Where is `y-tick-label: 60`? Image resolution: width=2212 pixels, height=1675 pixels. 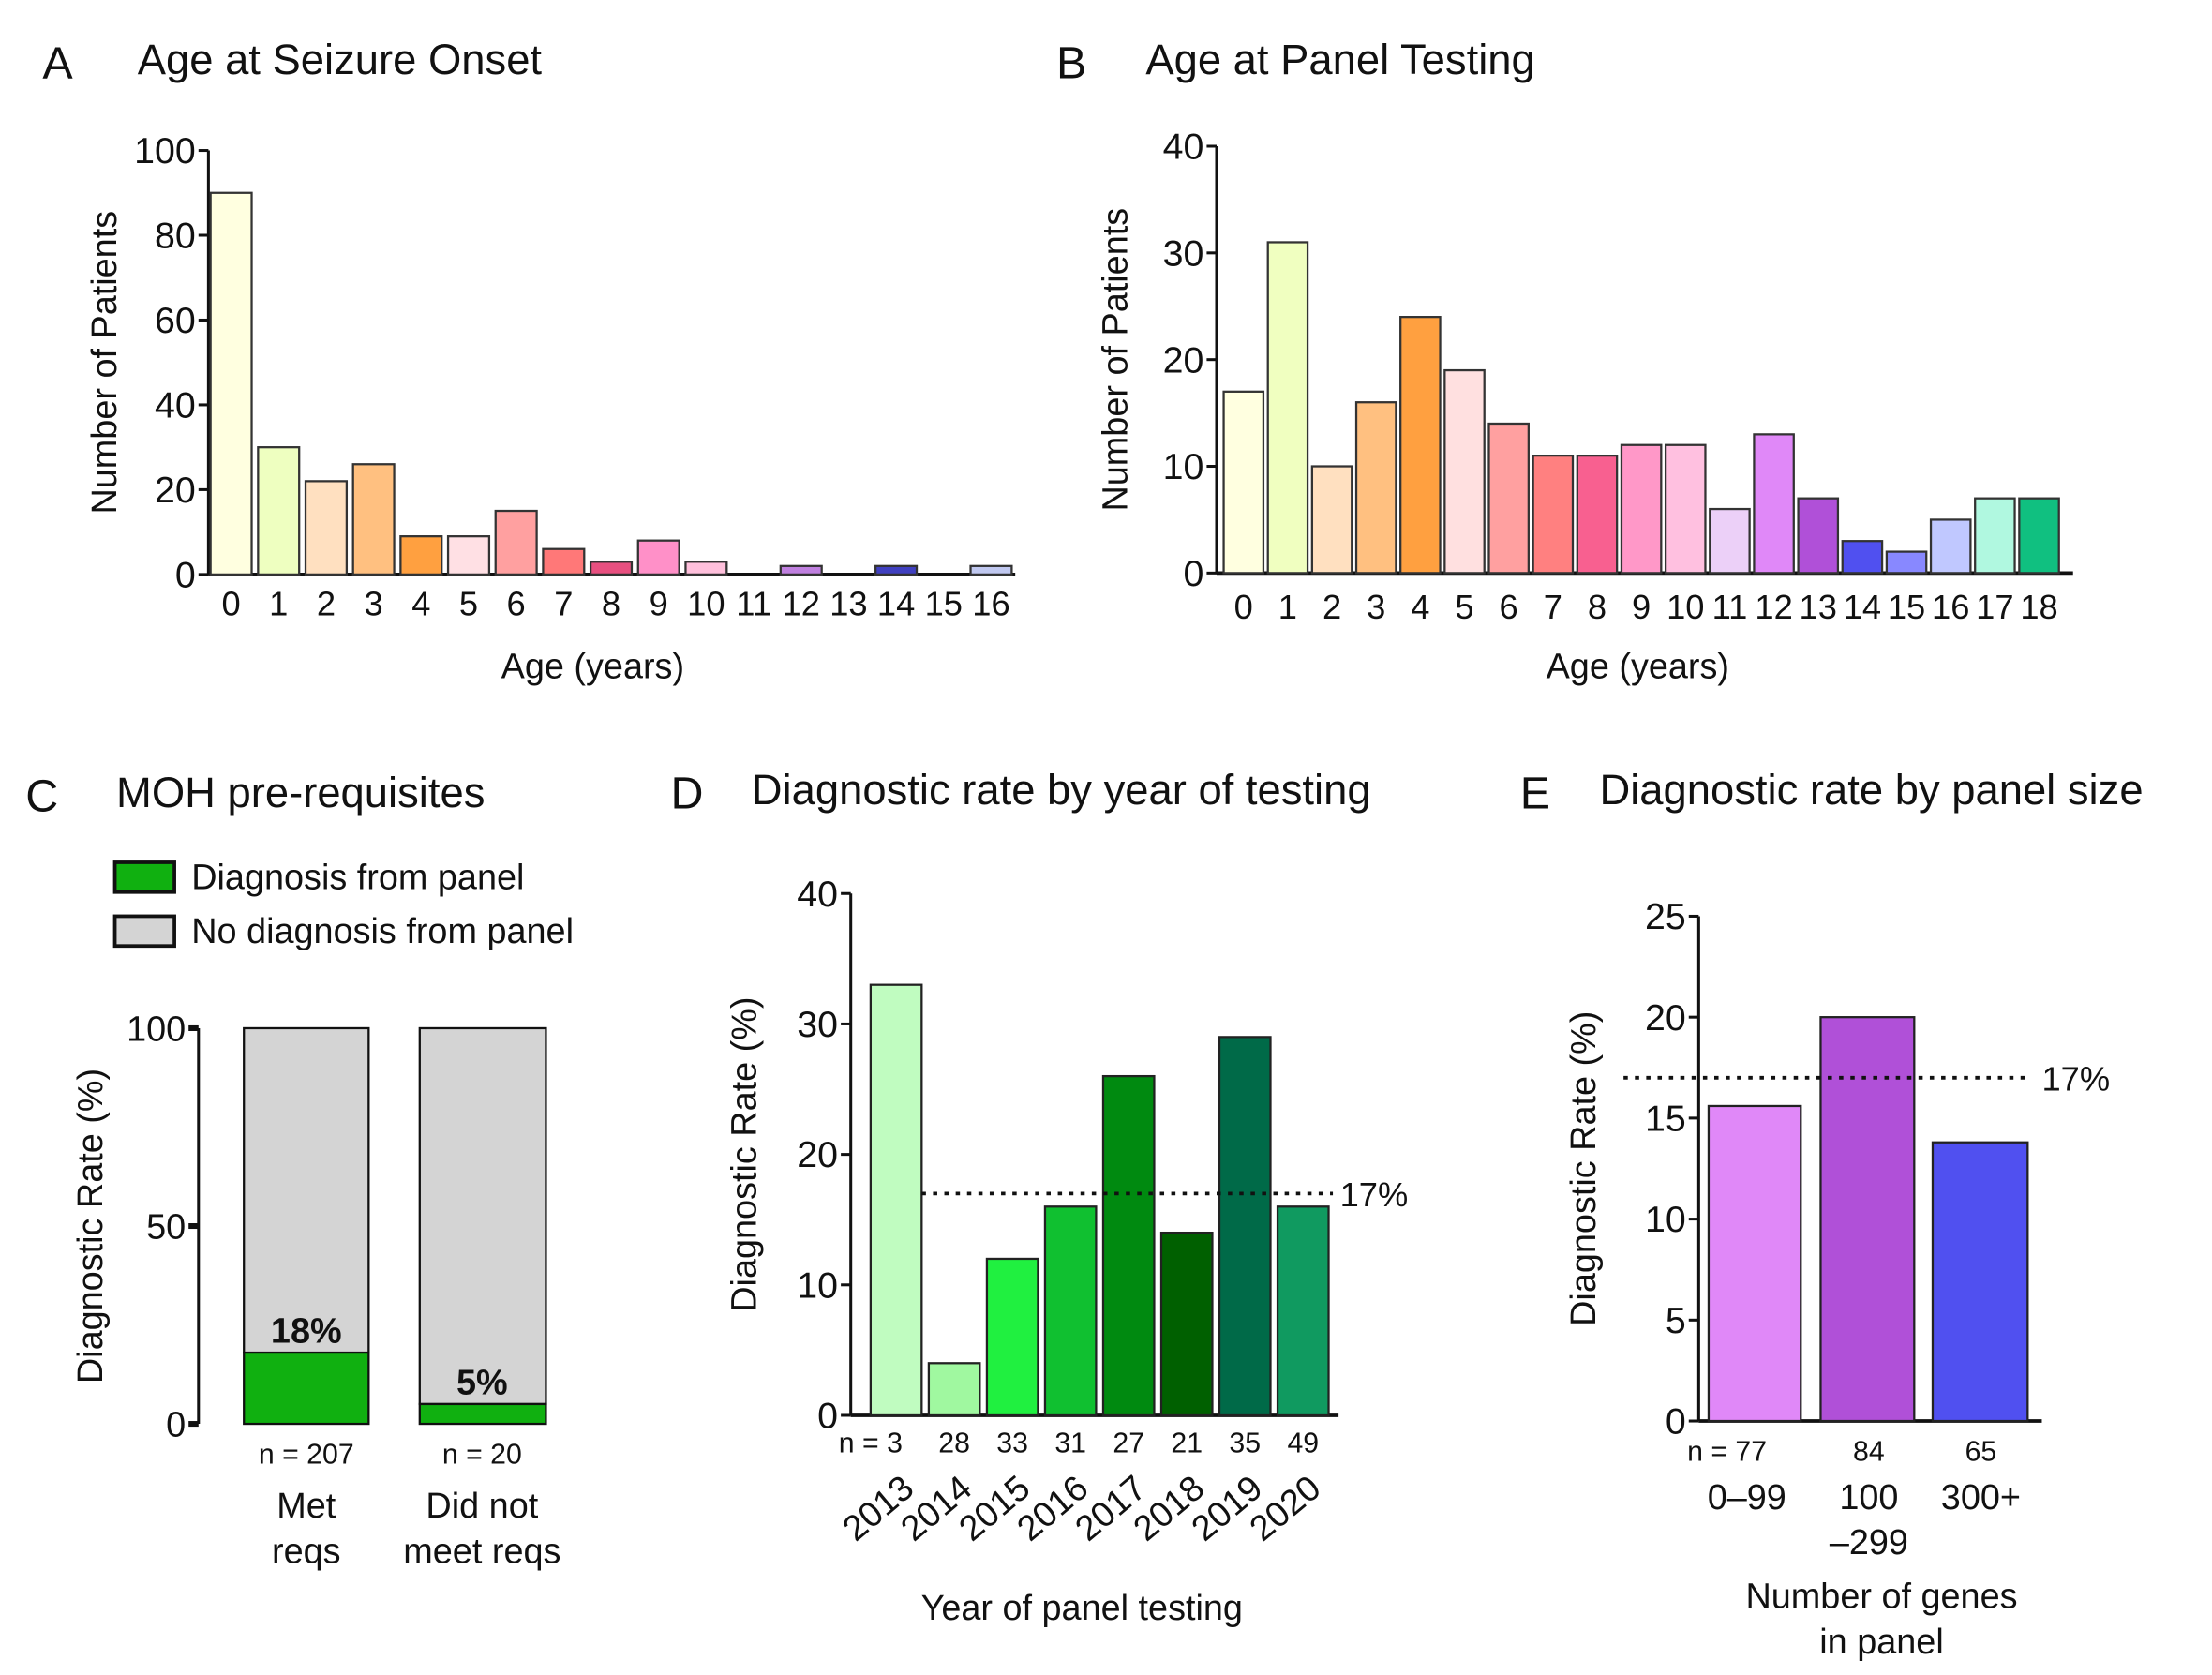
y-tick-label: 60 is located at coordinates (175, 320).